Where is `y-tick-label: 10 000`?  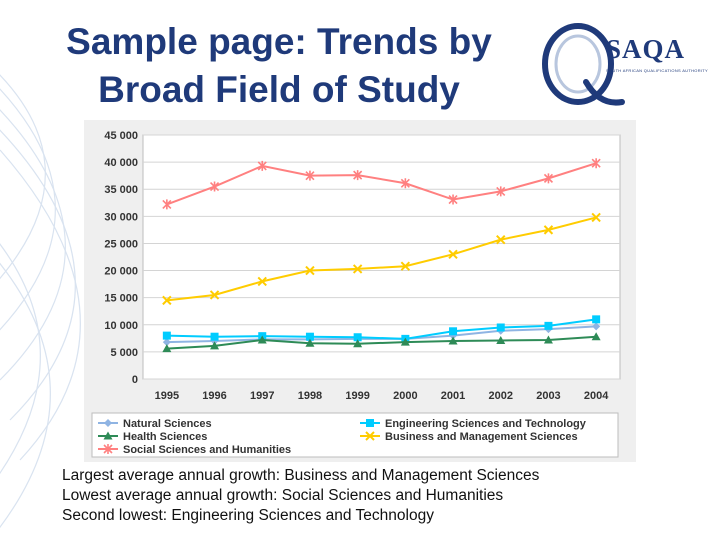
y-tick-label: 10 000 is located at coordinates (121, 326).